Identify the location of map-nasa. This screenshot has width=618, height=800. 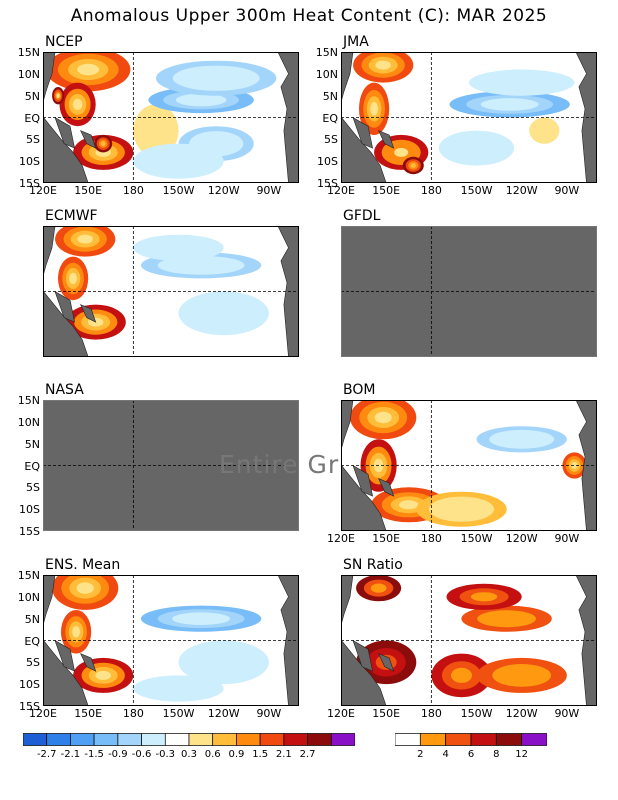
(171, 465).